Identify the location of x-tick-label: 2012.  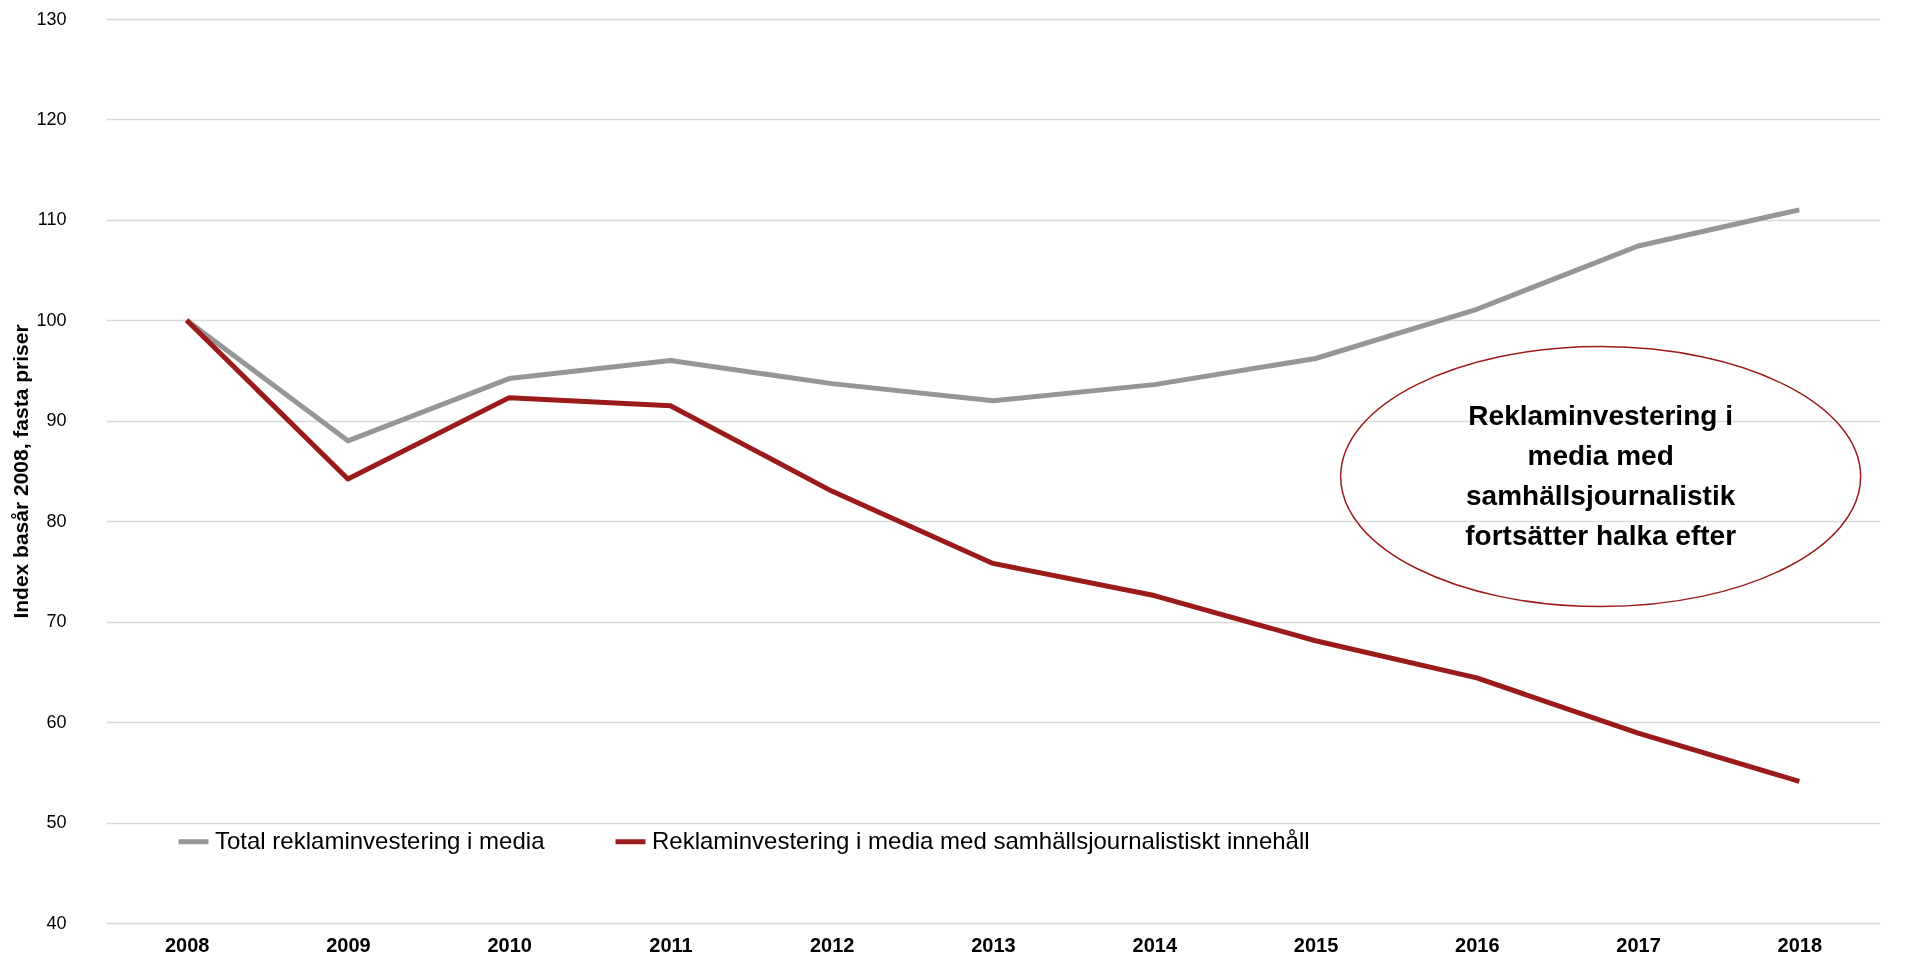
(832, 944).